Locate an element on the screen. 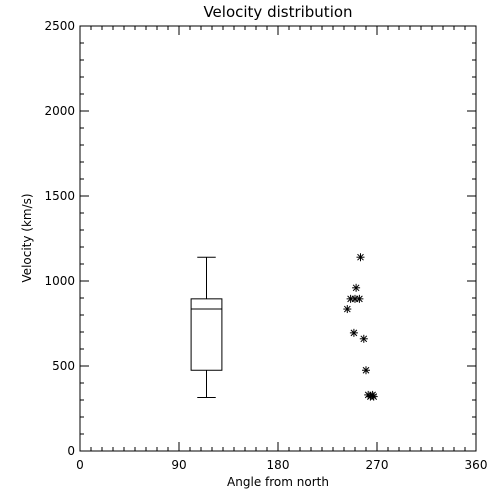 The image size is (500, 500). scatter-points is located at coordinates (360, 327).